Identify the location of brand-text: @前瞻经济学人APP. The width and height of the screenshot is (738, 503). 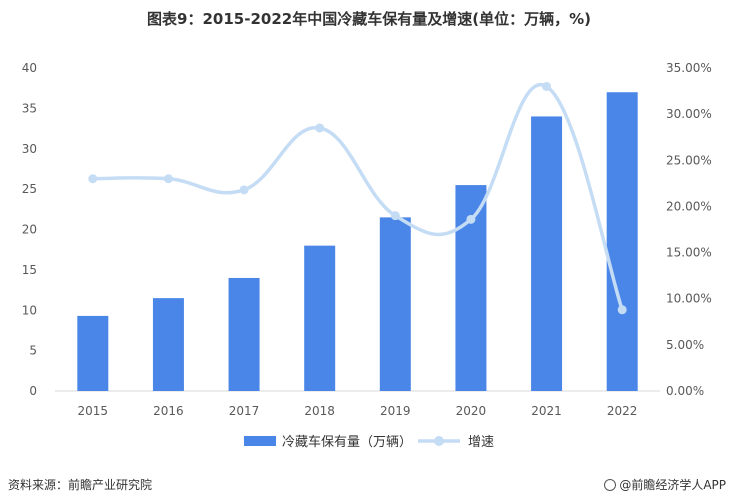
(672, 485).